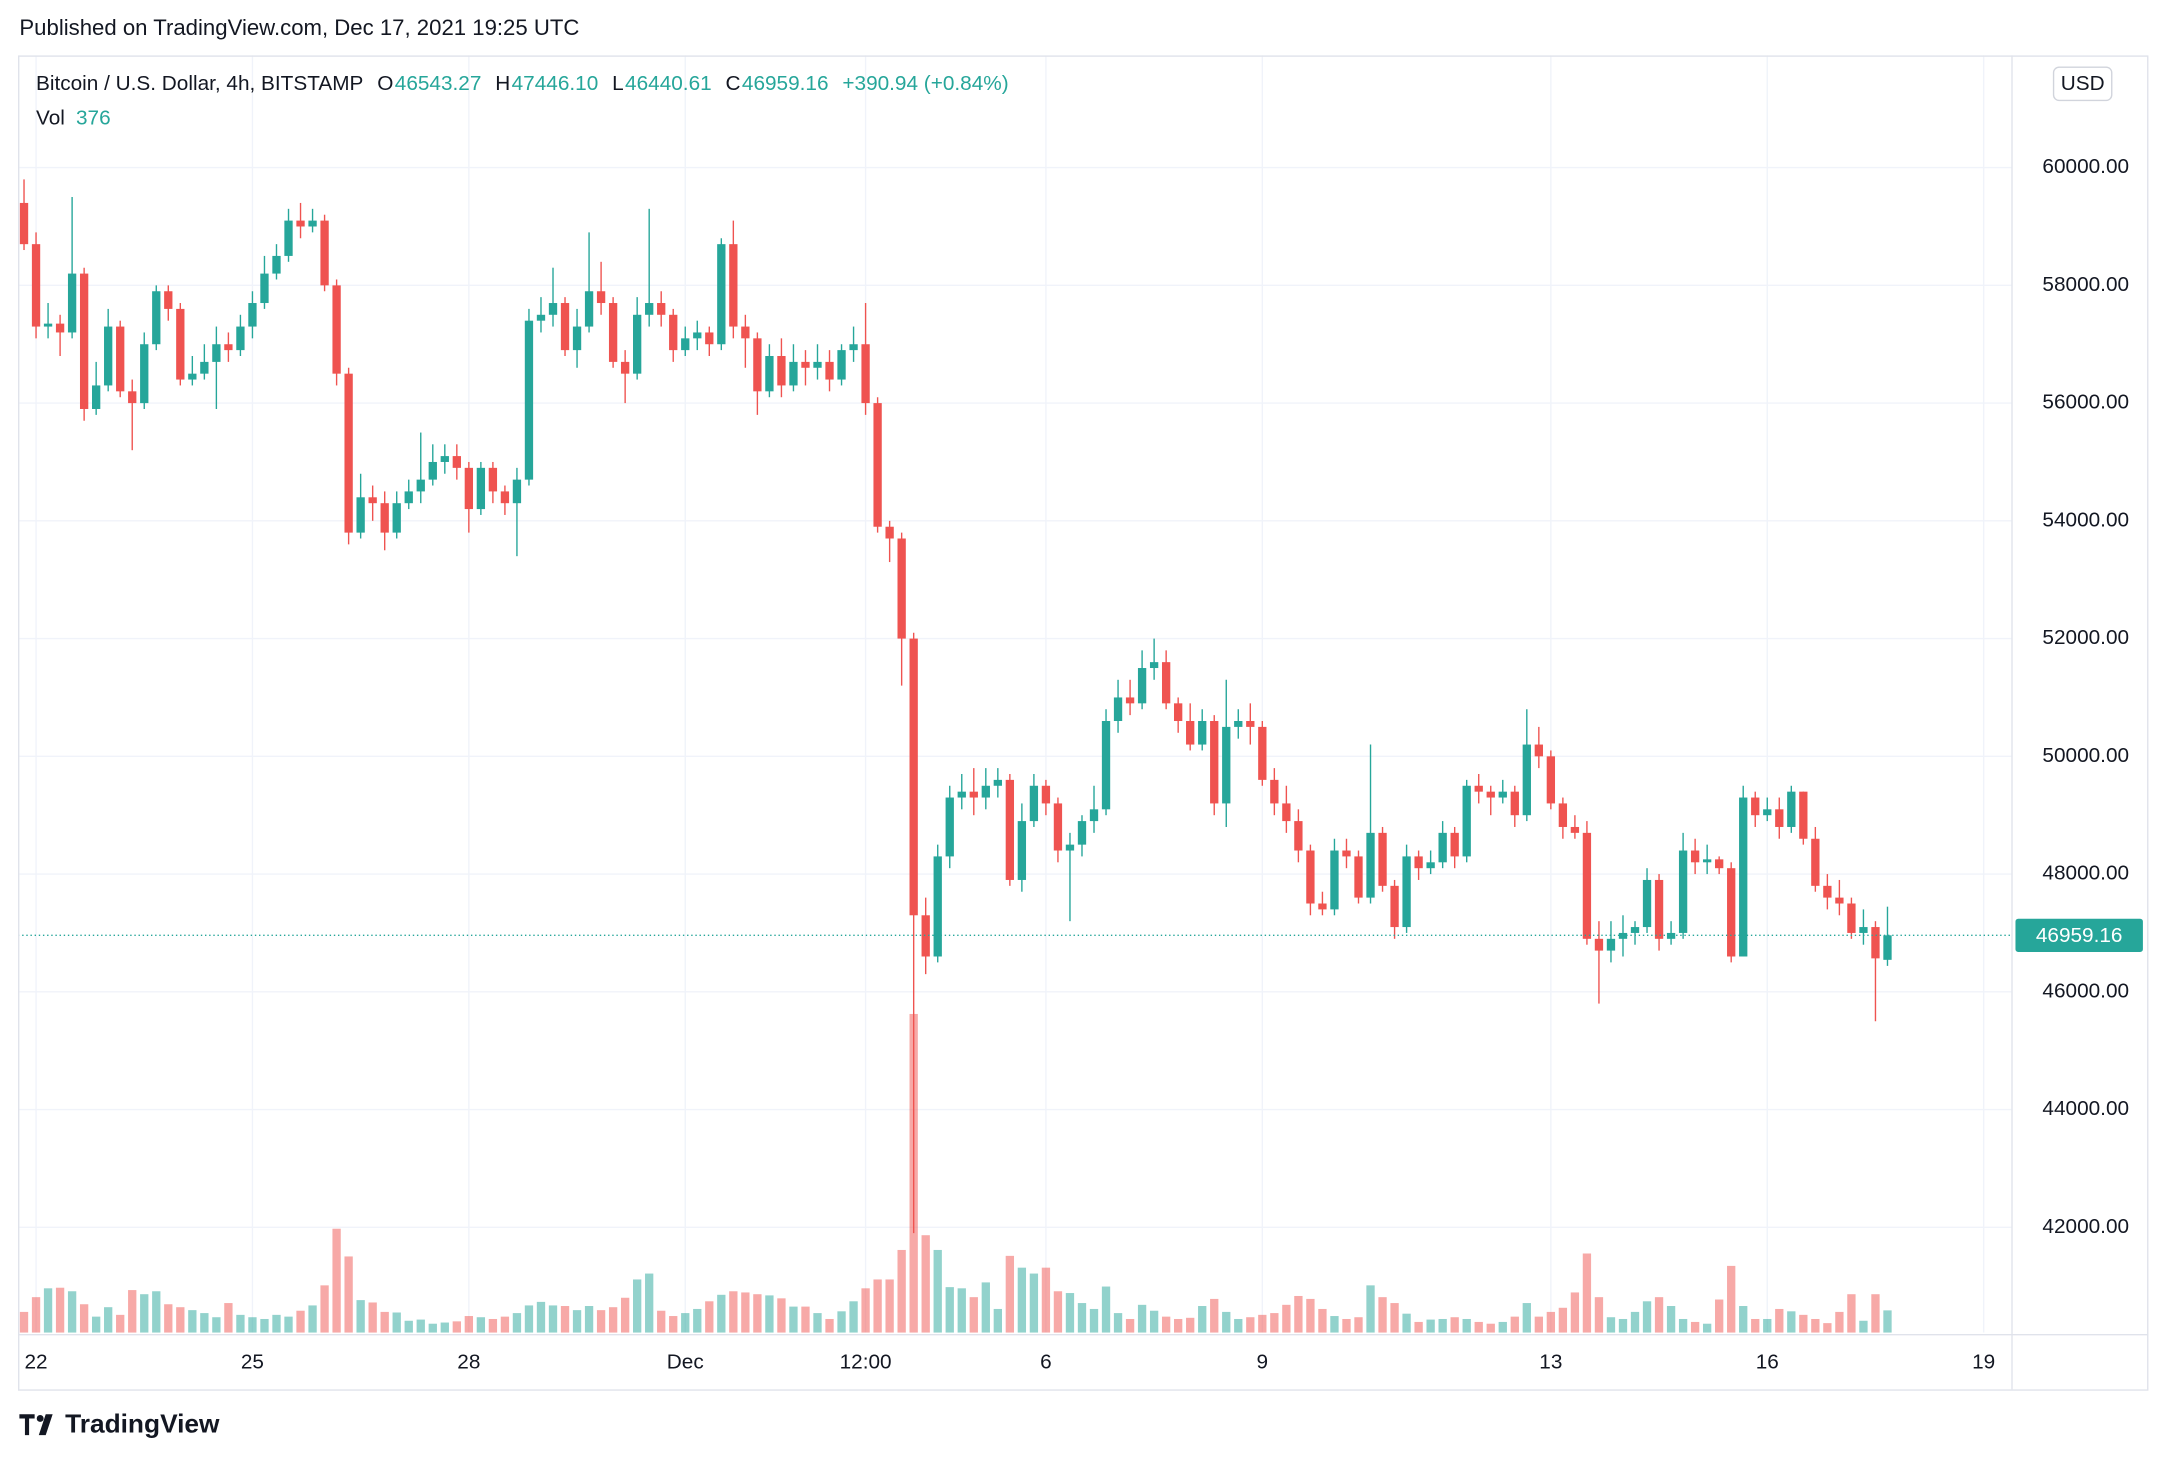 This screenshot has width=2172, height=1460. Describe the element at coordinates (50, 118) in the screenshot. I see `volume-label: Vol` at that location.